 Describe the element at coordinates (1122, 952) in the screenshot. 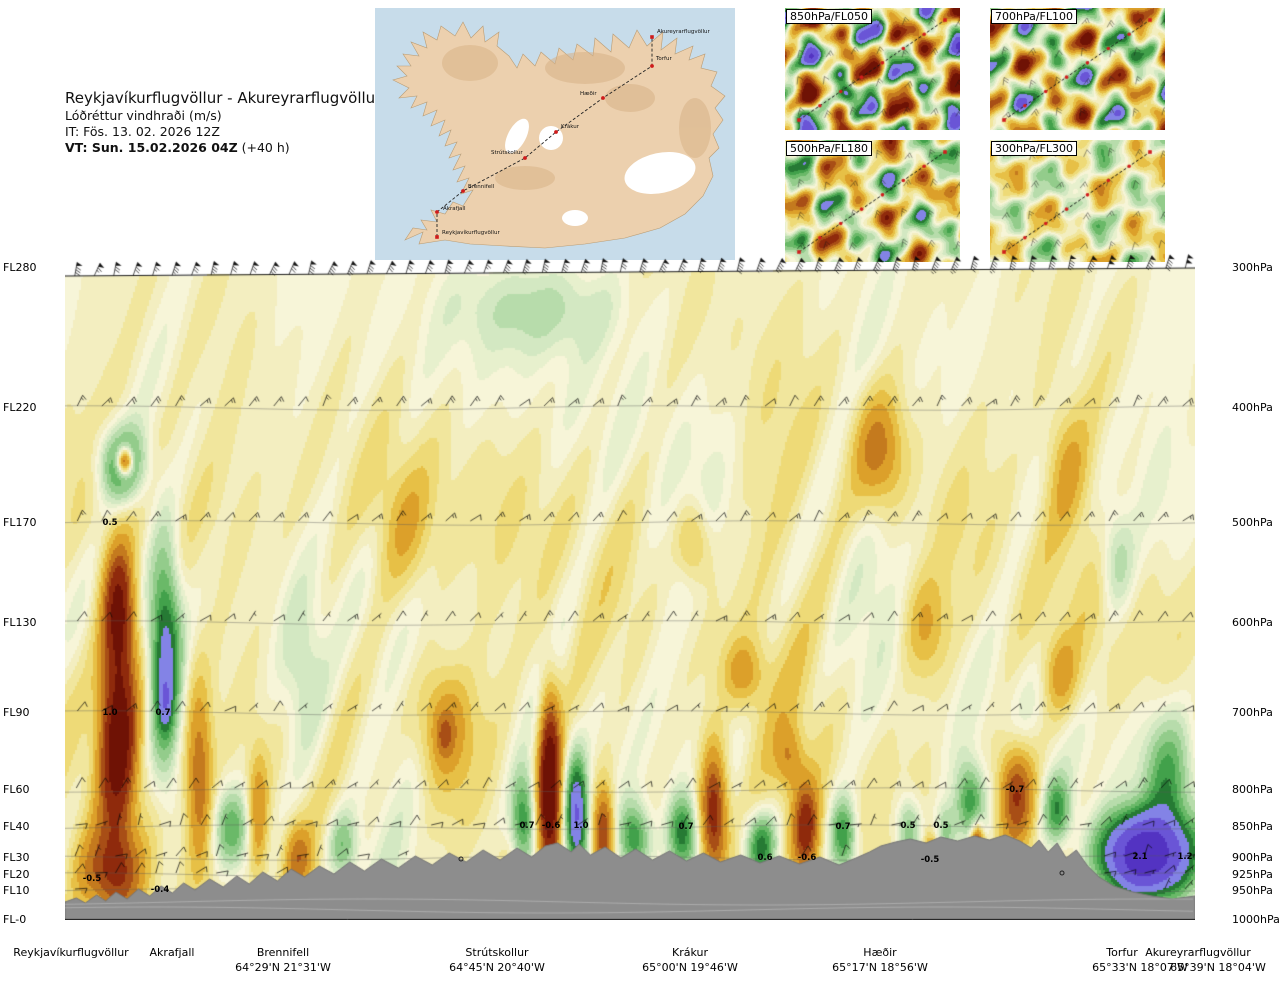

I see `station-label: Torfur` at that location.